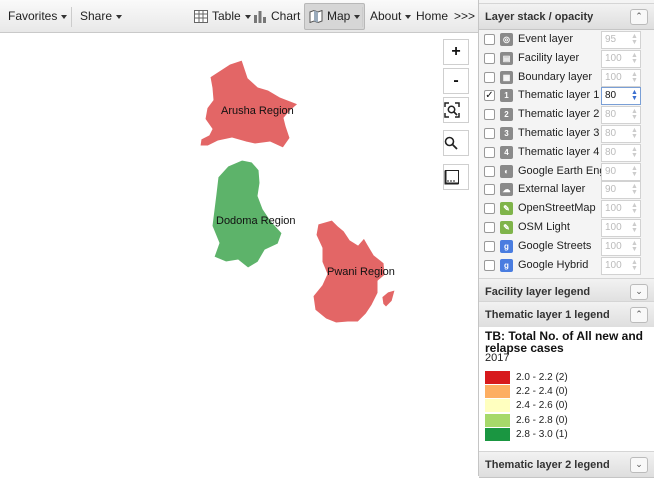 This screenshot has width=654, height=478. What do you see at coordinates (621, 40) in the screenshot?
I see `opacity-input: 95 ▲ ▼` at bounding box center [621, 40].